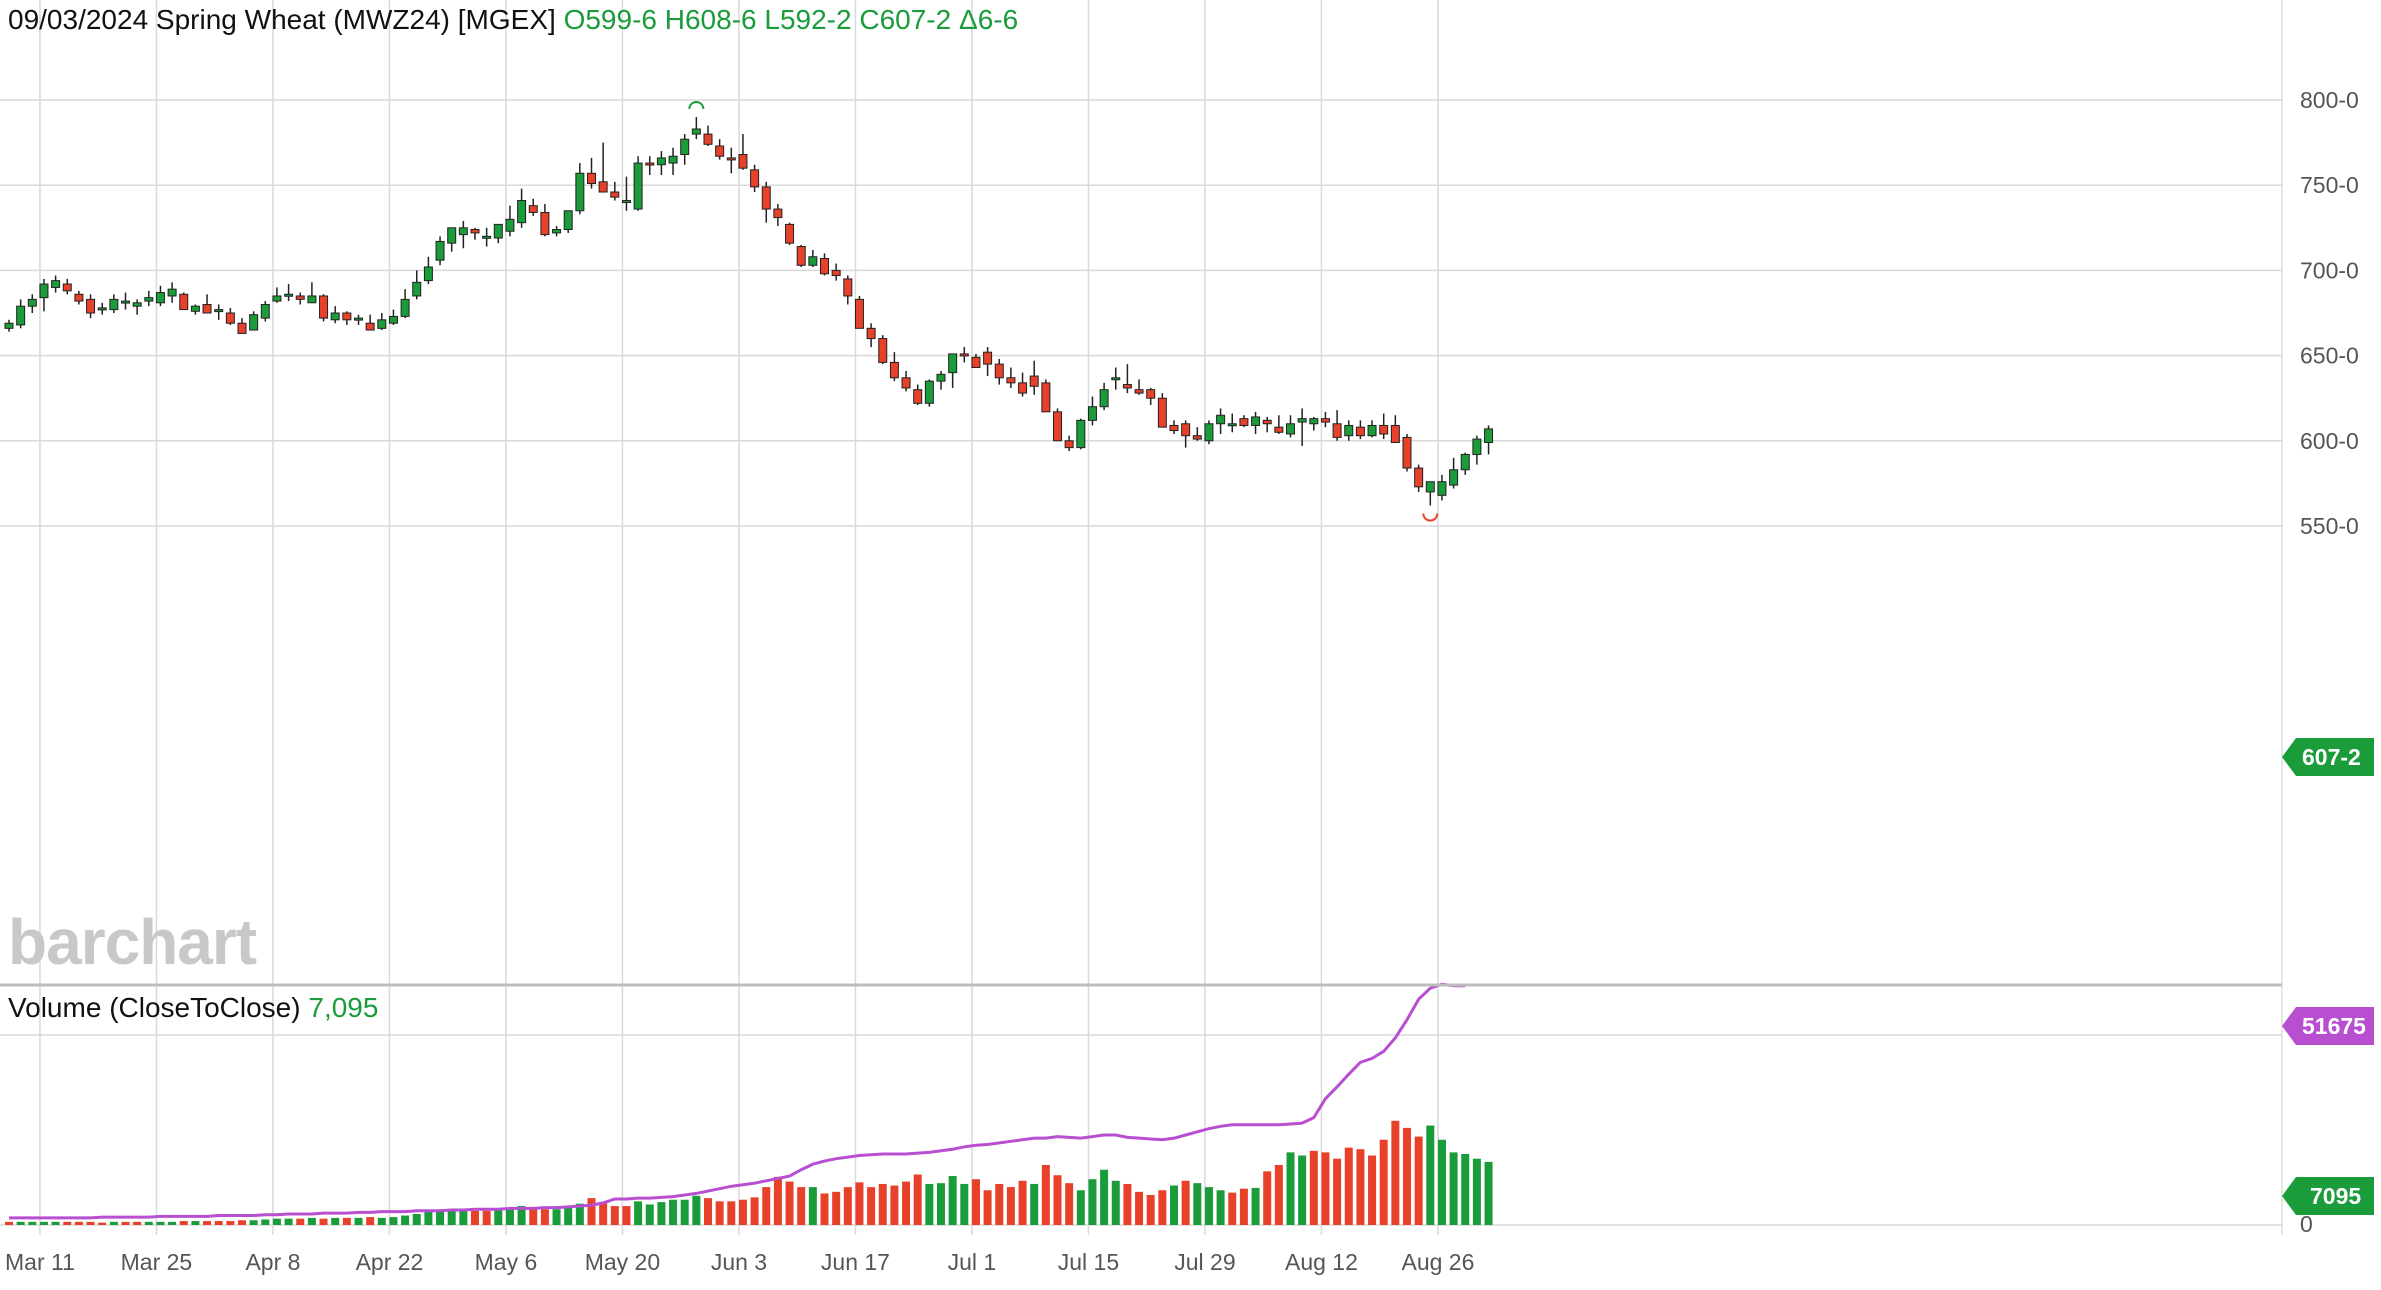 This screenshot has height=1290, width=2381. Describe the element at coordinates (506, 1262) in the screenshot. I see `date-tick-label: May 6` at that location.